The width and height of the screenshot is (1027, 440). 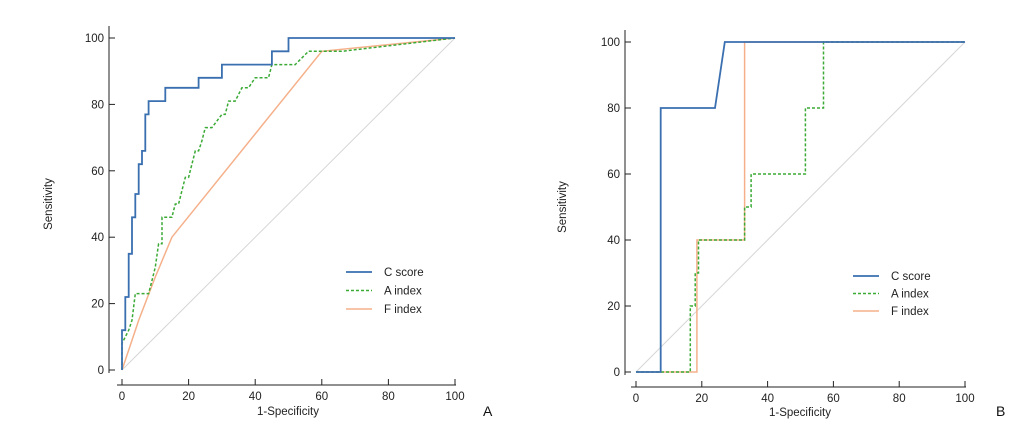 I want to click on panel-label: A, so click(x=488, y=411).